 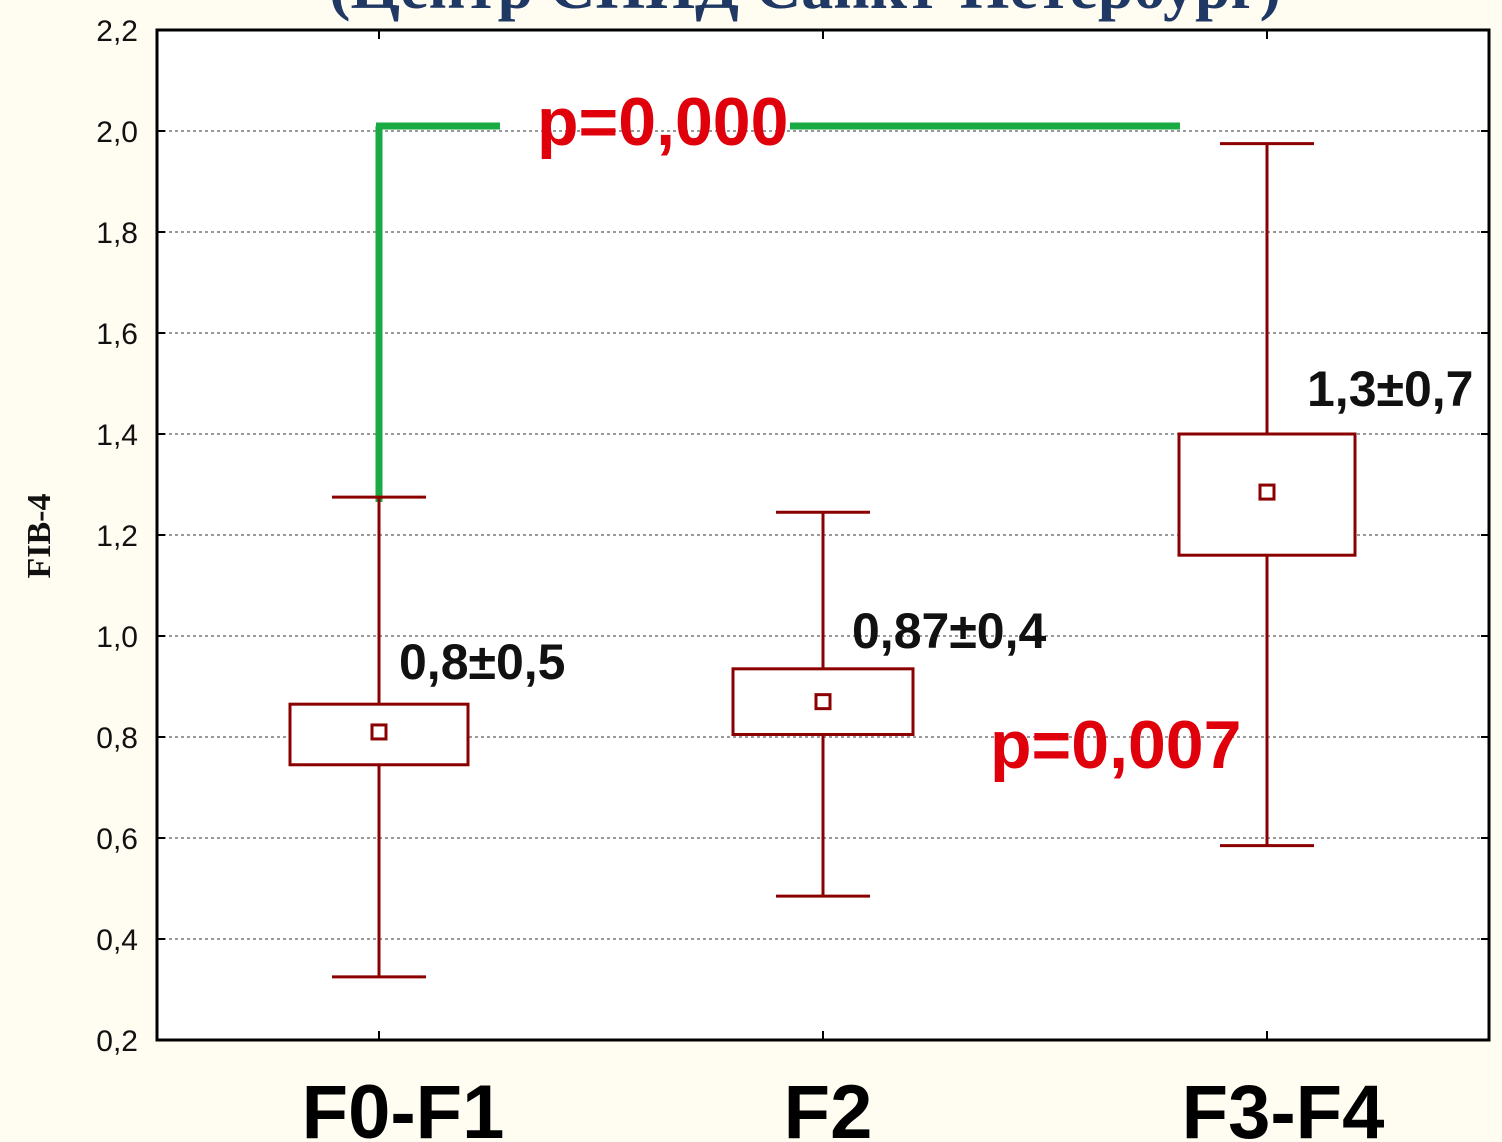 I want to click on box-f3-f4, so click(x=1267, y=495).